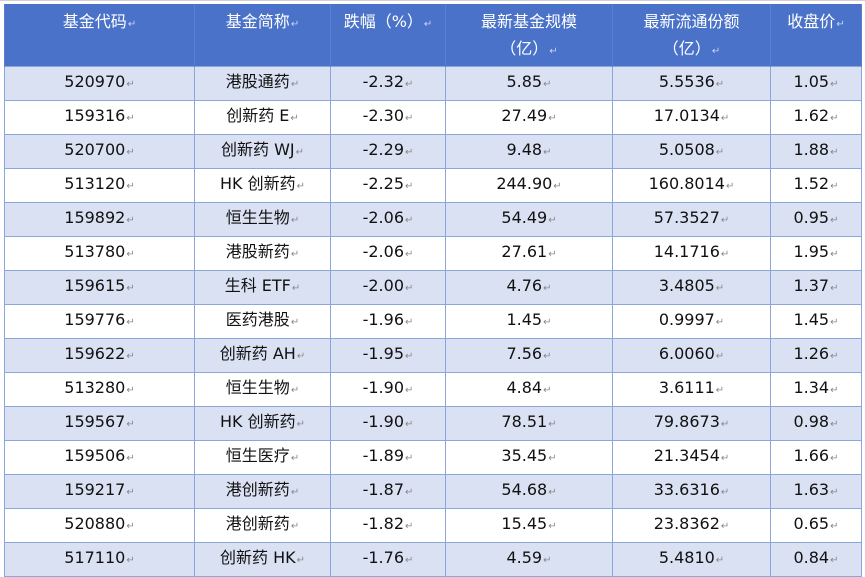  I want to click on header-change: 跌幅（%）↵, so click(388, 35).